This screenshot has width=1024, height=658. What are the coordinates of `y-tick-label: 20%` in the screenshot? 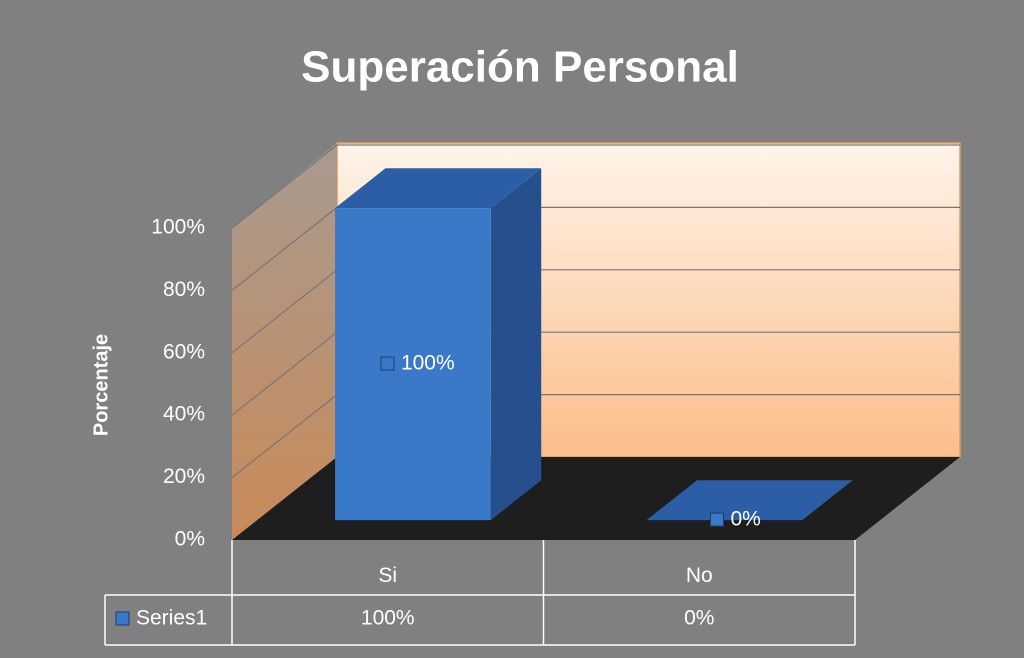 It's located at (184, 476).